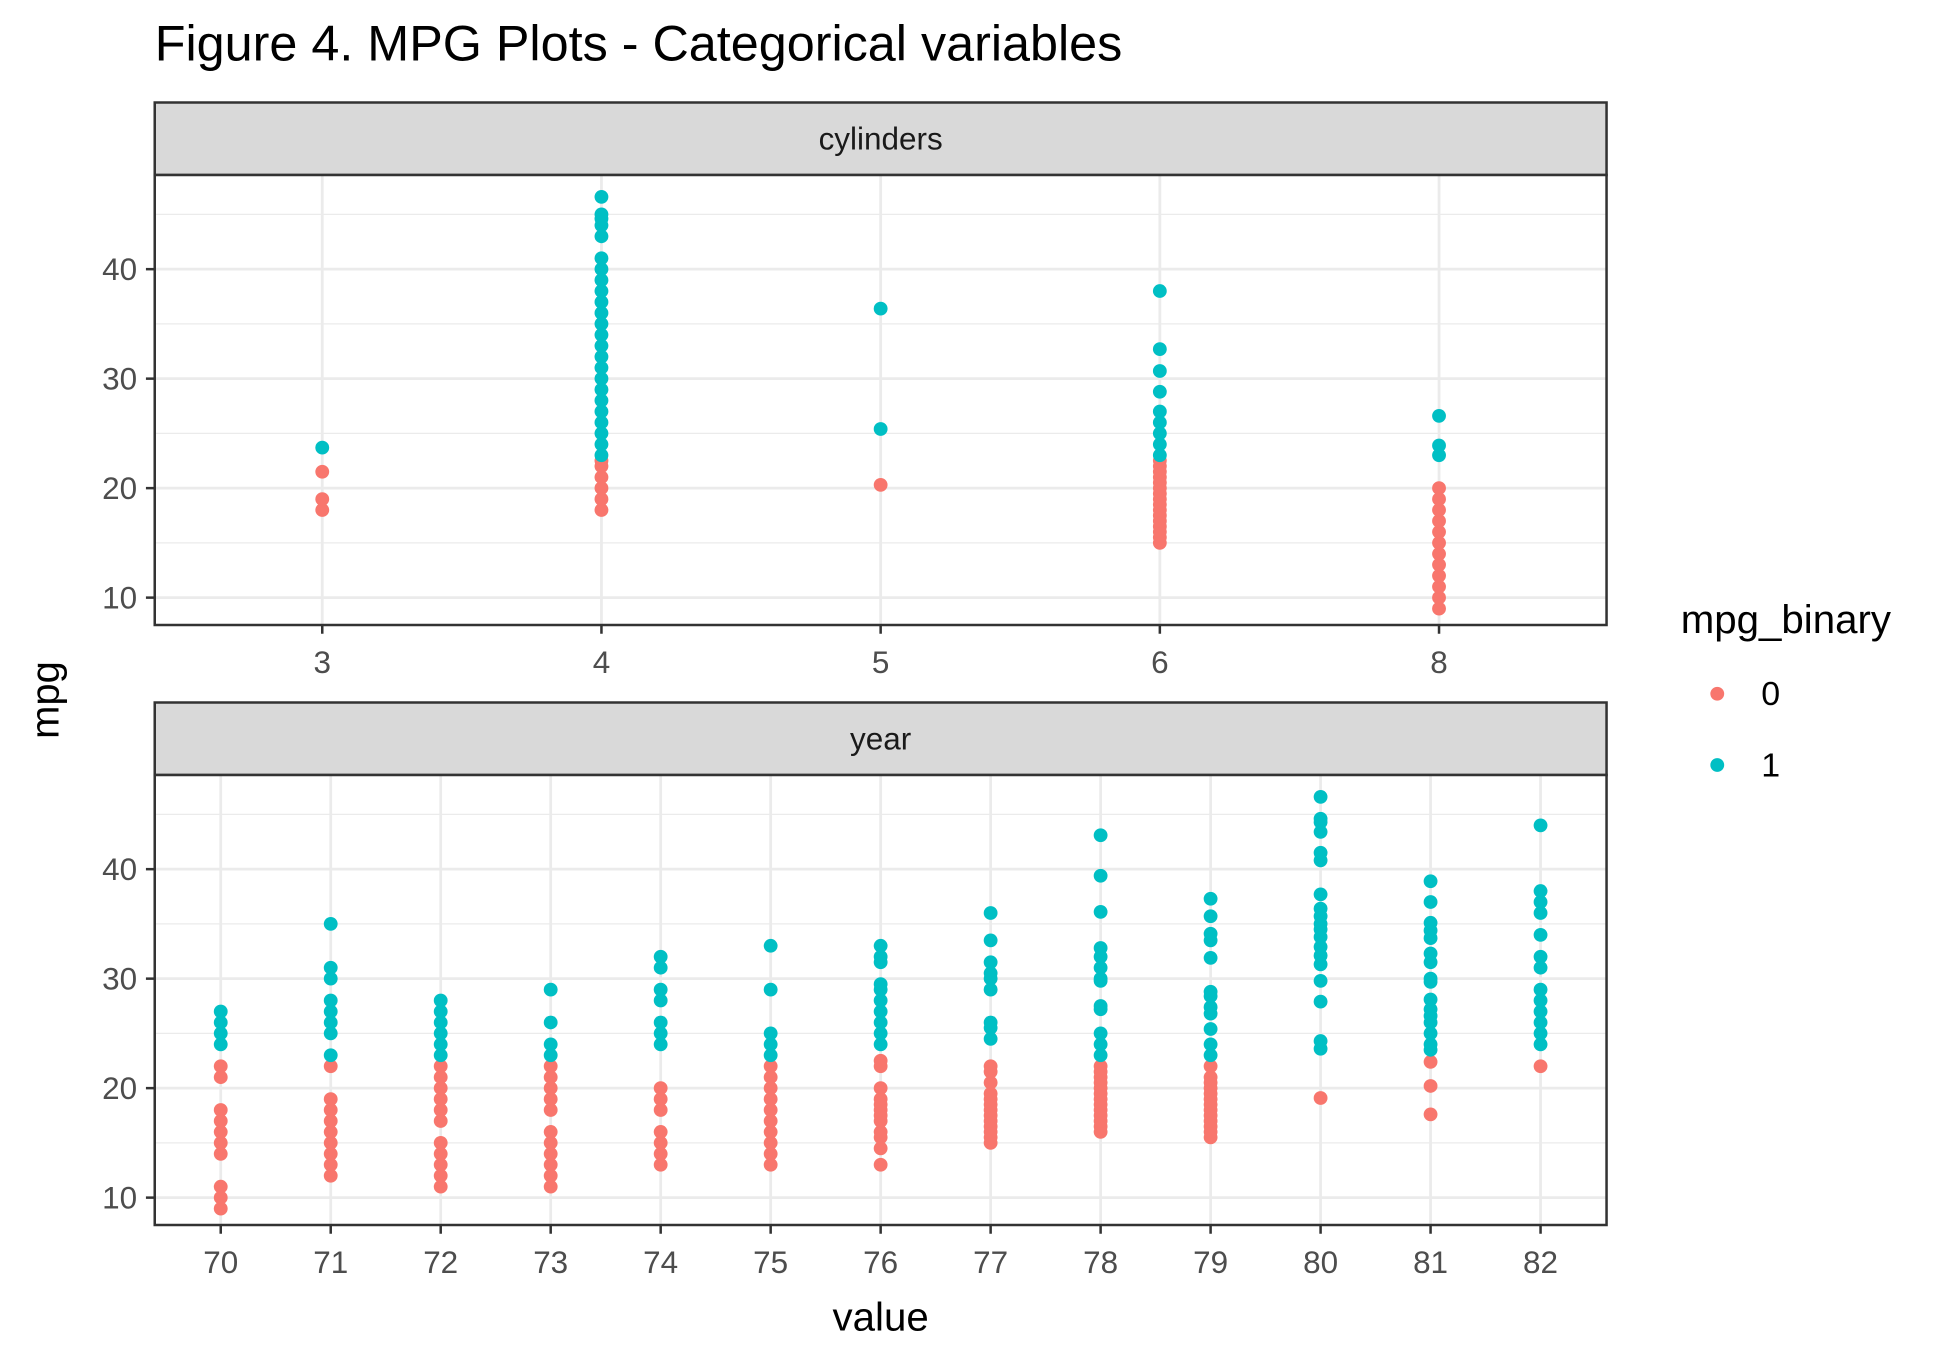 This screenshot has width=1950, height=1350. I want to click on x-tick-label: 74, so click(660, 1262).